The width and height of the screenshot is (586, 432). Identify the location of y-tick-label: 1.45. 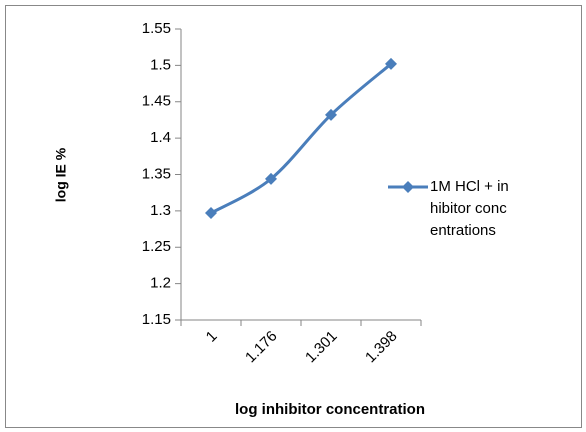
(156, 101).